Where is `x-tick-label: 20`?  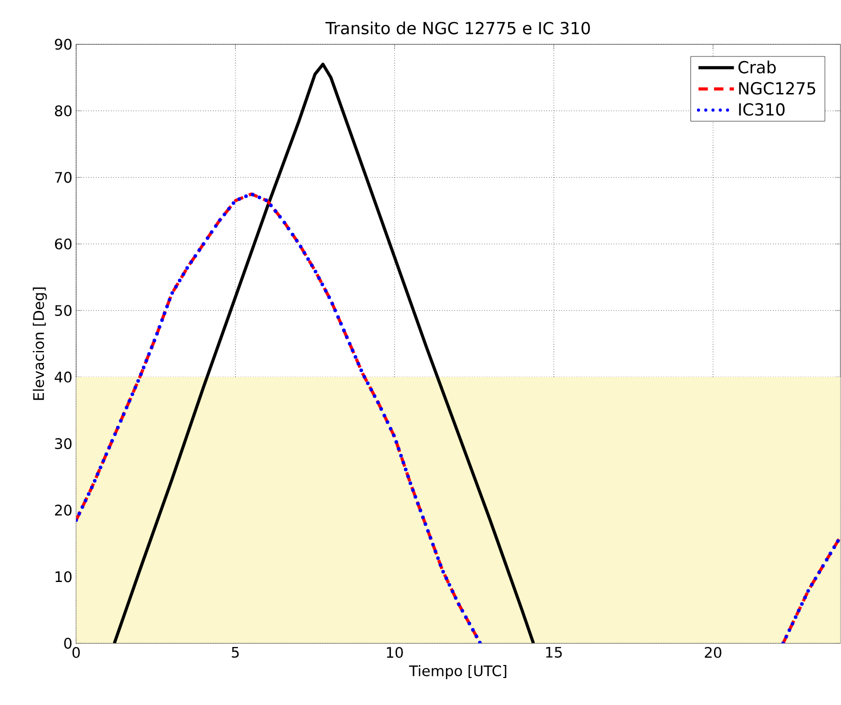
x-tick-label: 20 is located at coordinates (713, 652).